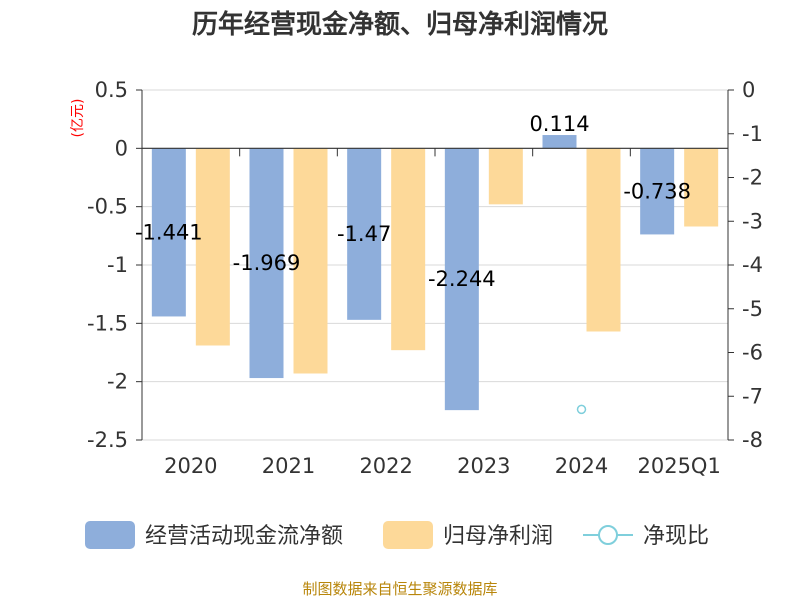 The image size is (800, 600). What do you see at coordinates (676, 536) in the screenshot?
I see `legend-label-cash-ratio: 净现比` at bounding box center [676, 536].